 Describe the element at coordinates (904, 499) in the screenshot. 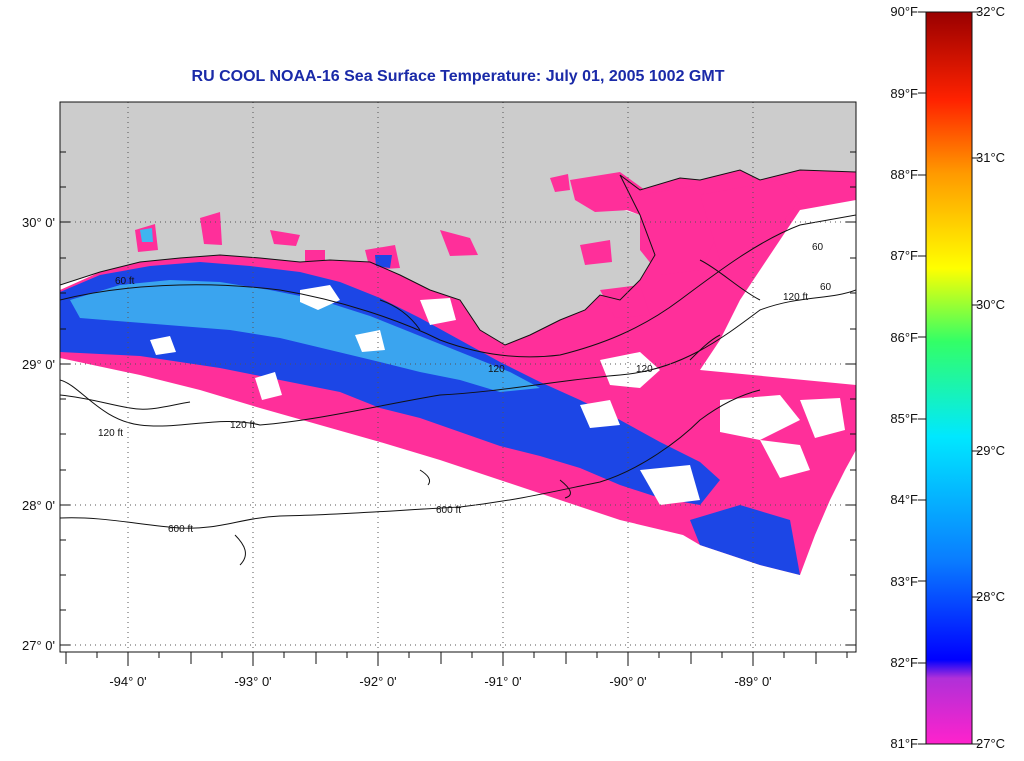

I see `colorbar-f-label: 84°F` at that location.